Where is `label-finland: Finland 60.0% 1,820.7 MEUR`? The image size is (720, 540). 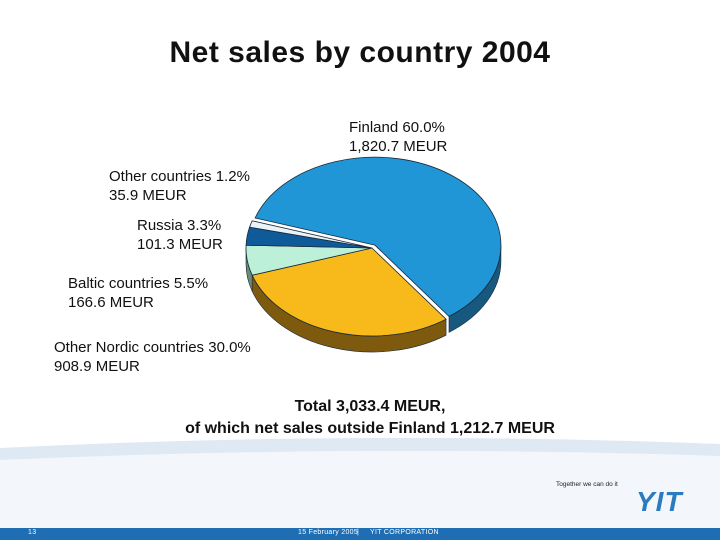 label-finland: Finland 60.0% 1,820.7 MEUR is located at coordinates (398, 137).